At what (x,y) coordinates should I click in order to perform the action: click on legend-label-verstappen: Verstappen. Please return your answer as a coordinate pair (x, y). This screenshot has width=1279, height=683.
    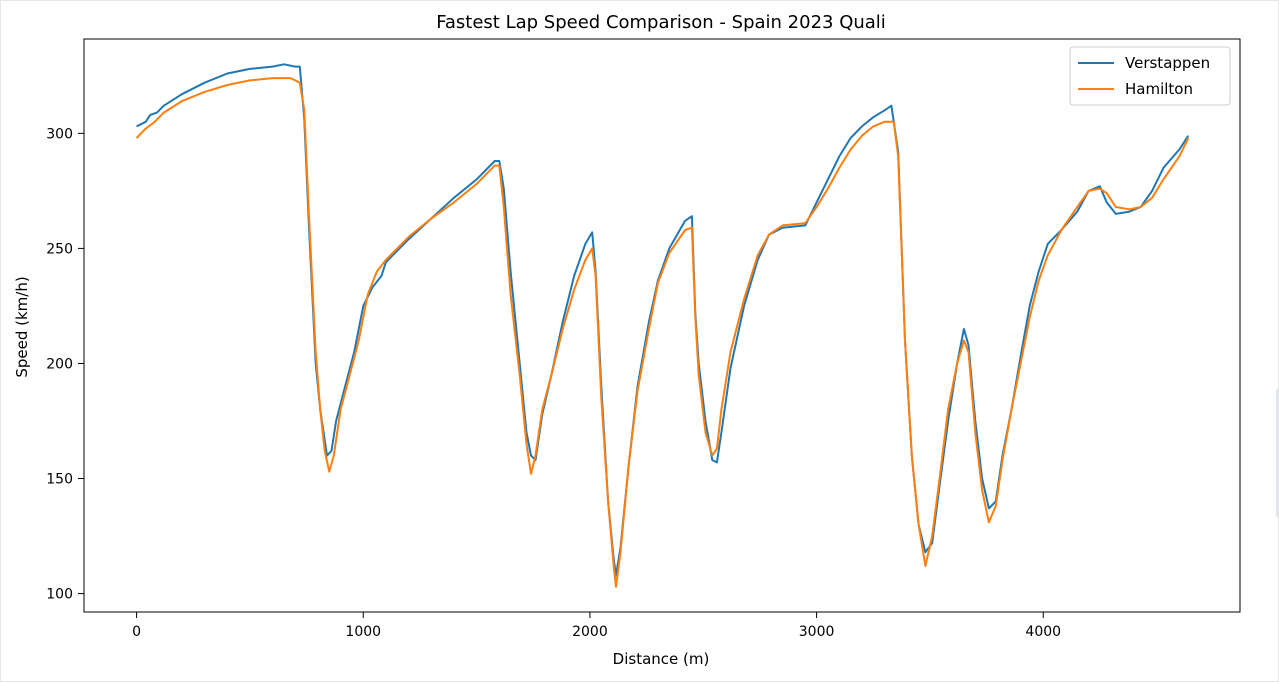
    Looking at the image, I should click on (1167, 63).